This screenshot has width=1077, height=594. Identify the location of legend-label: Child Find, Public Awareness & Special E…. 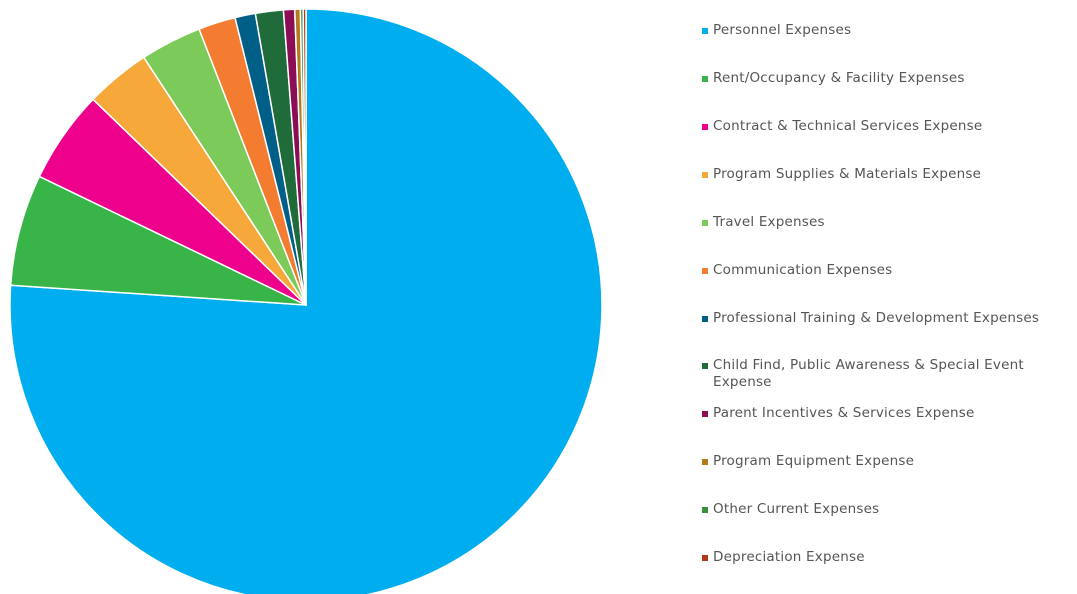
(868, 373).